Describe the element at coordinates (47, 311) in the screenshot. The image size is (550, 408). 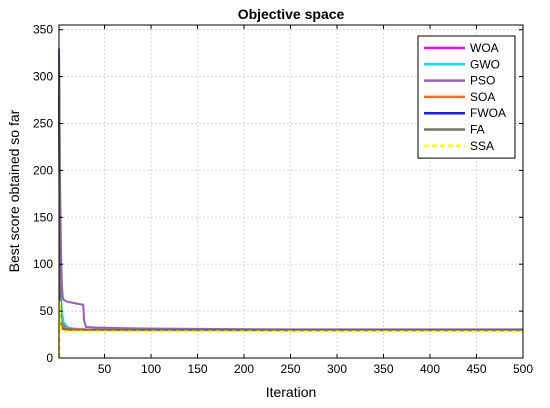
I see `y-tick-label: 50` at that location.